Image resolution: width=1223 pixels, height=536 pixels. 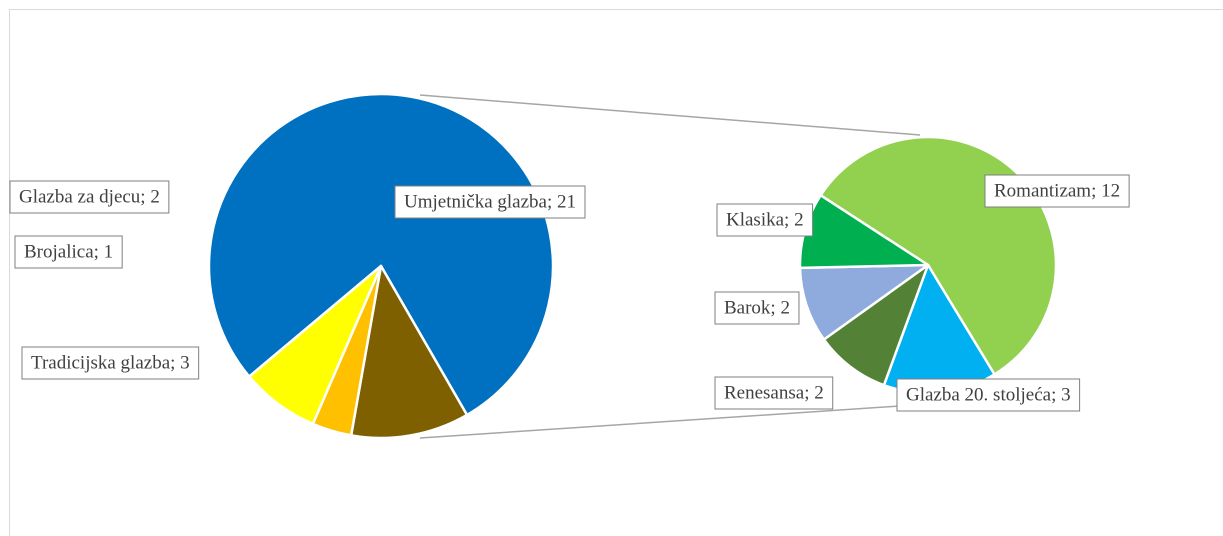 I want to click on data-label: Brojalica; 1, so click(x=68, y=251).